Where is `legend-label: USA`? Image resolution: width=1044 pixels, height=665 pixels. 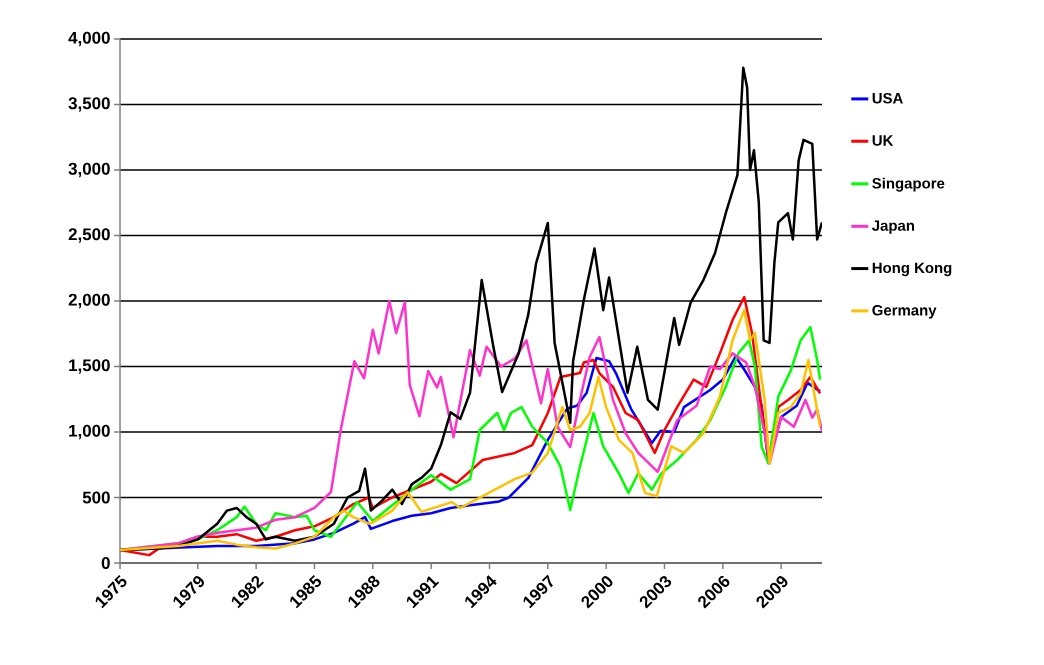
legend-label: USA is located at coordinates (887, 98).